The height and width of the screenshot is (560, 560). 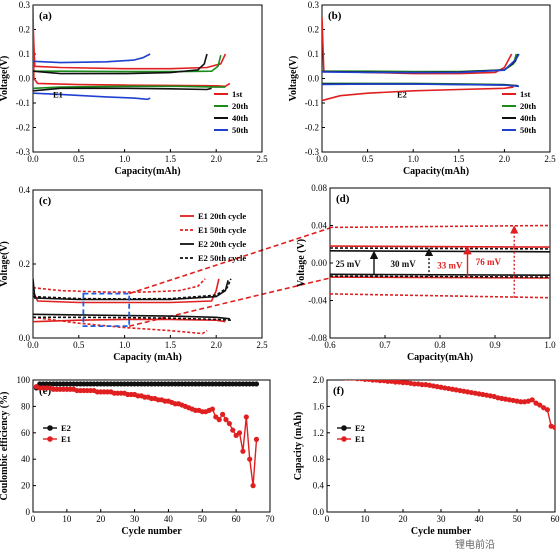 I want to click on watermark-text: 锂电前沿, so click(x=475, y=544).